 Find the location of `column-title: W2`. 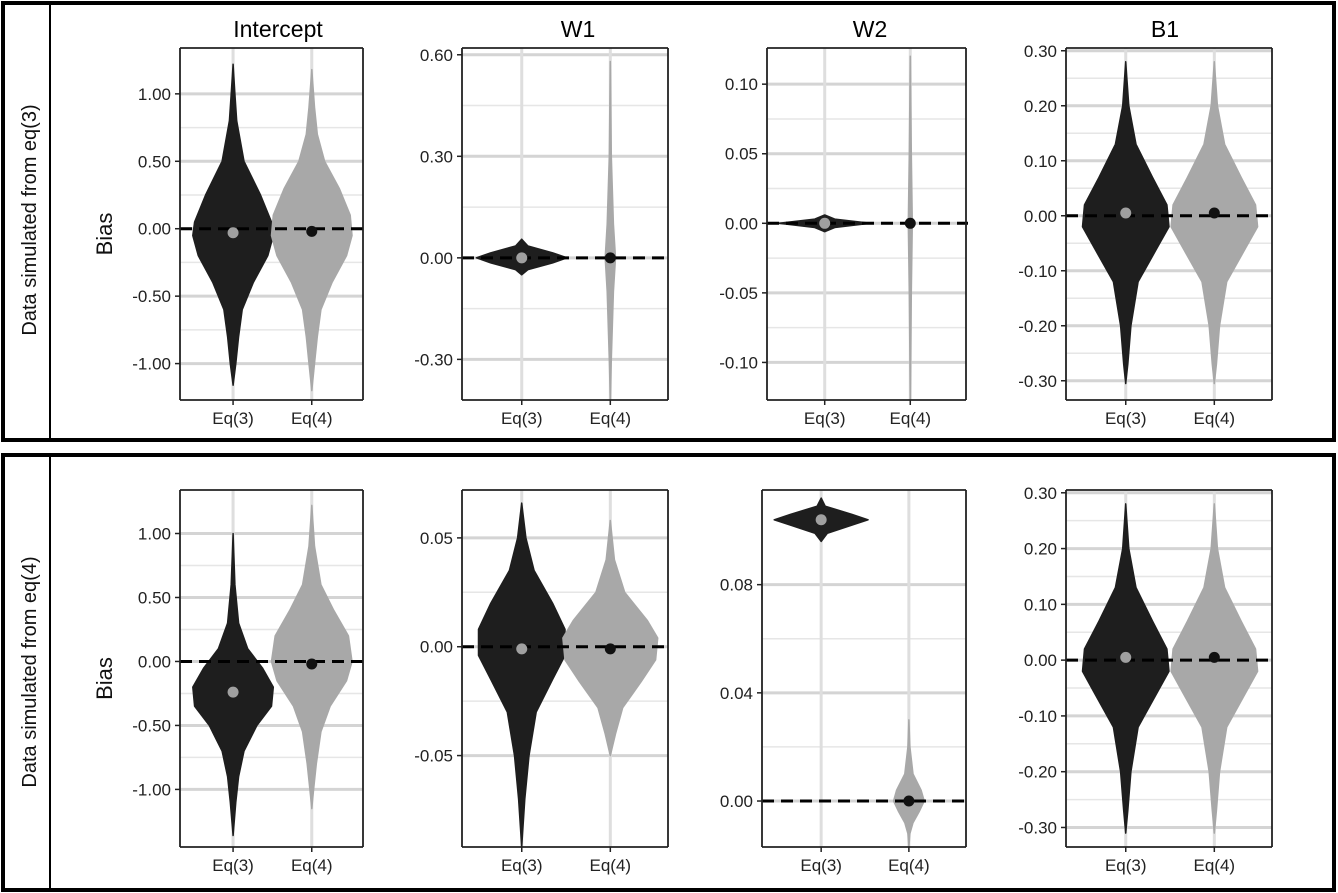

column-title: W2 is located at coordinates (870, 29).